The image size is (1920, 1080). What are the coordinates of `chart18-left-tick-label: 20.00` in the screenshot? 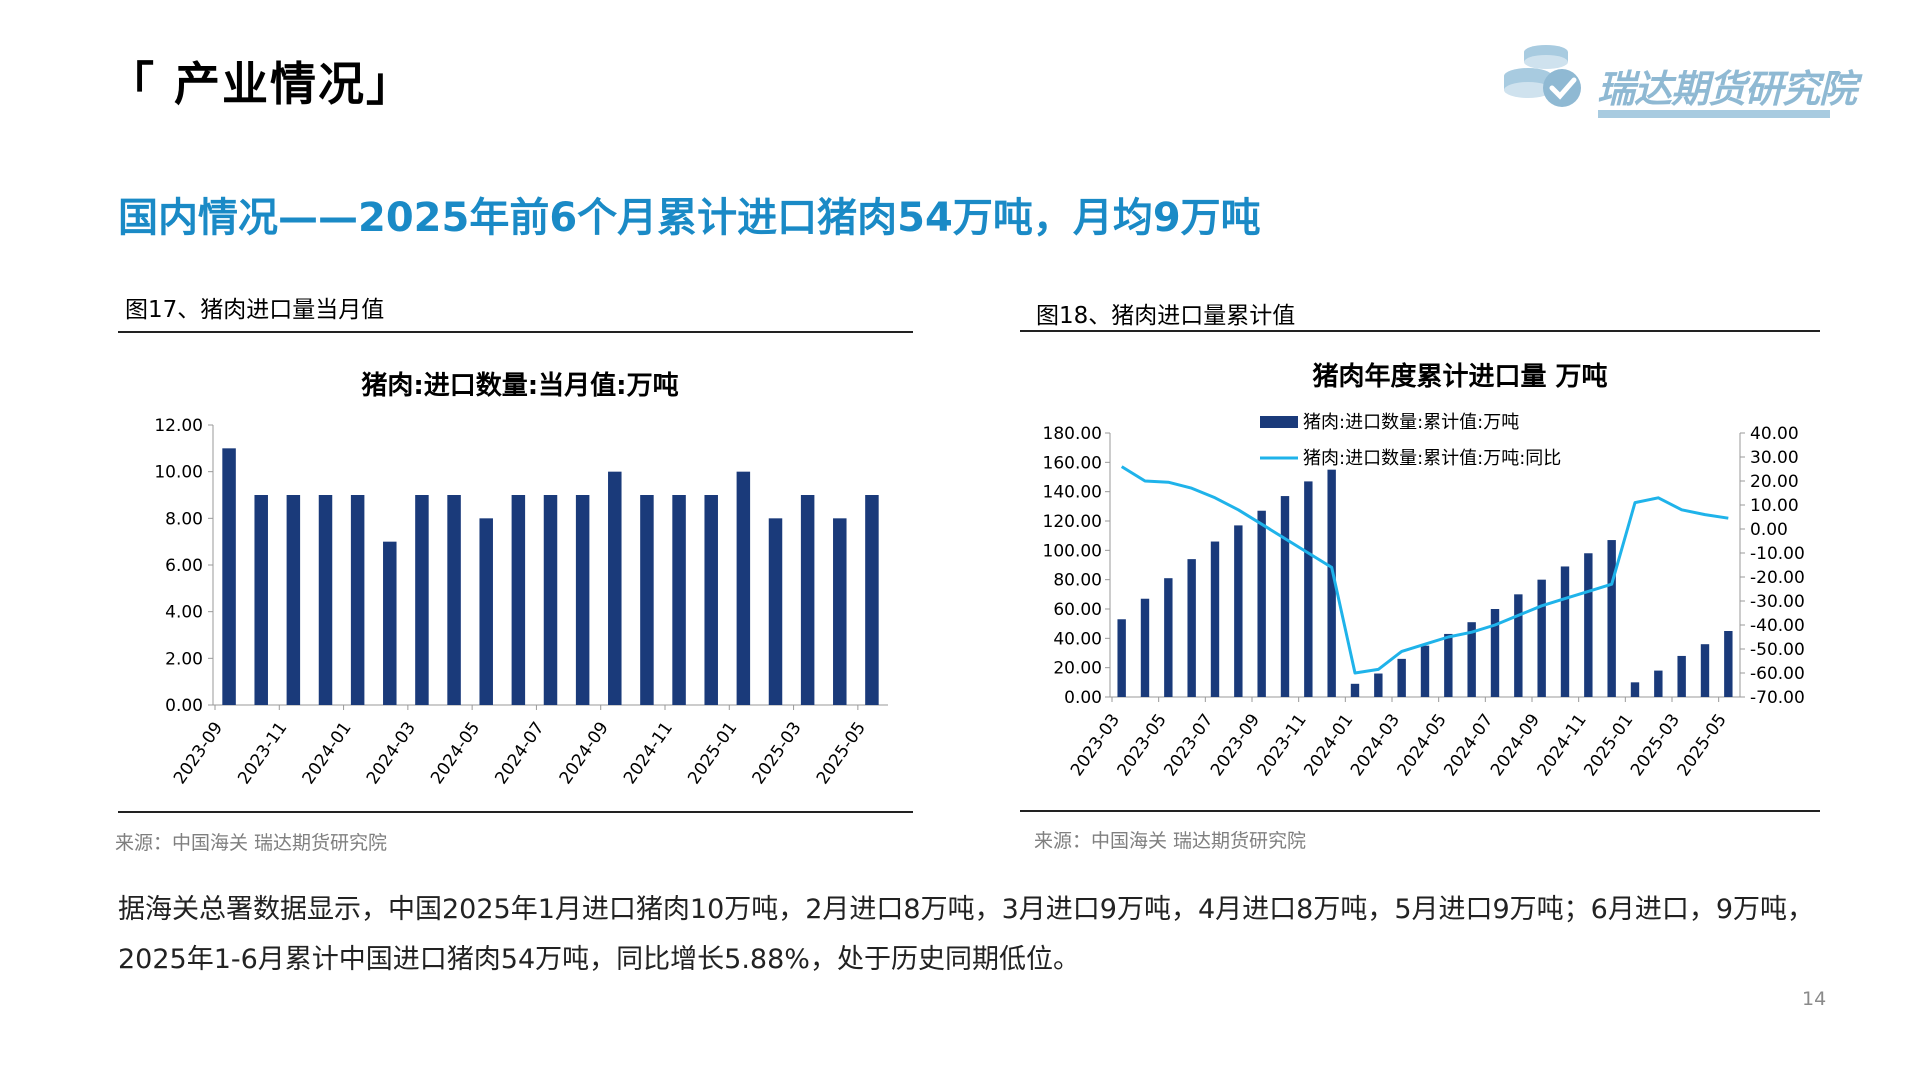 It's located at (1077, 669).